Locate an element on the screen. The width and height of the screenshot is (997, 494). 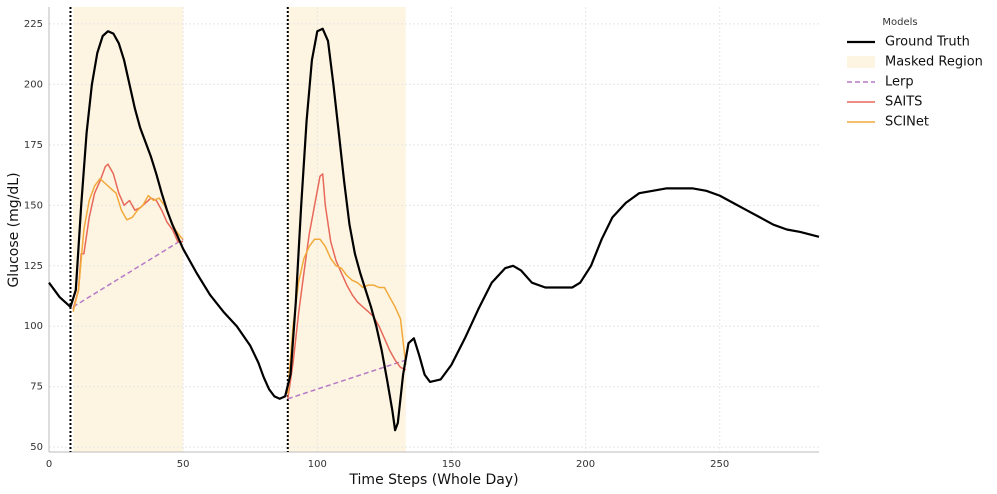
y-tick-label: 150 is located at coordinates (33, 205).